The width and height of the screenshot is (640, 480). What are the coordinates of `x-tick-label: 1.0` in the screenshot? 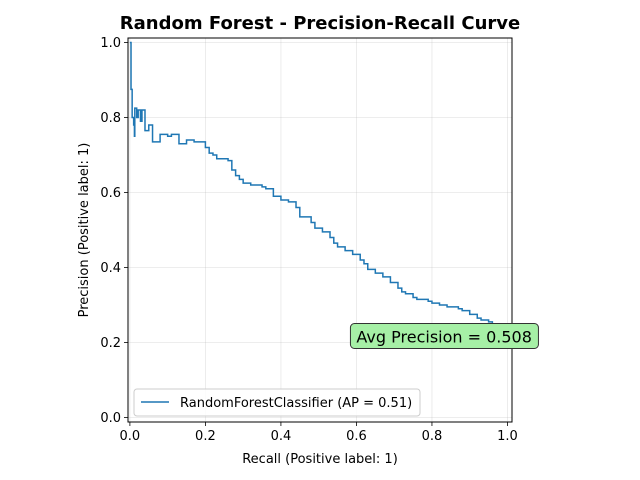 It's located at (507, 436).